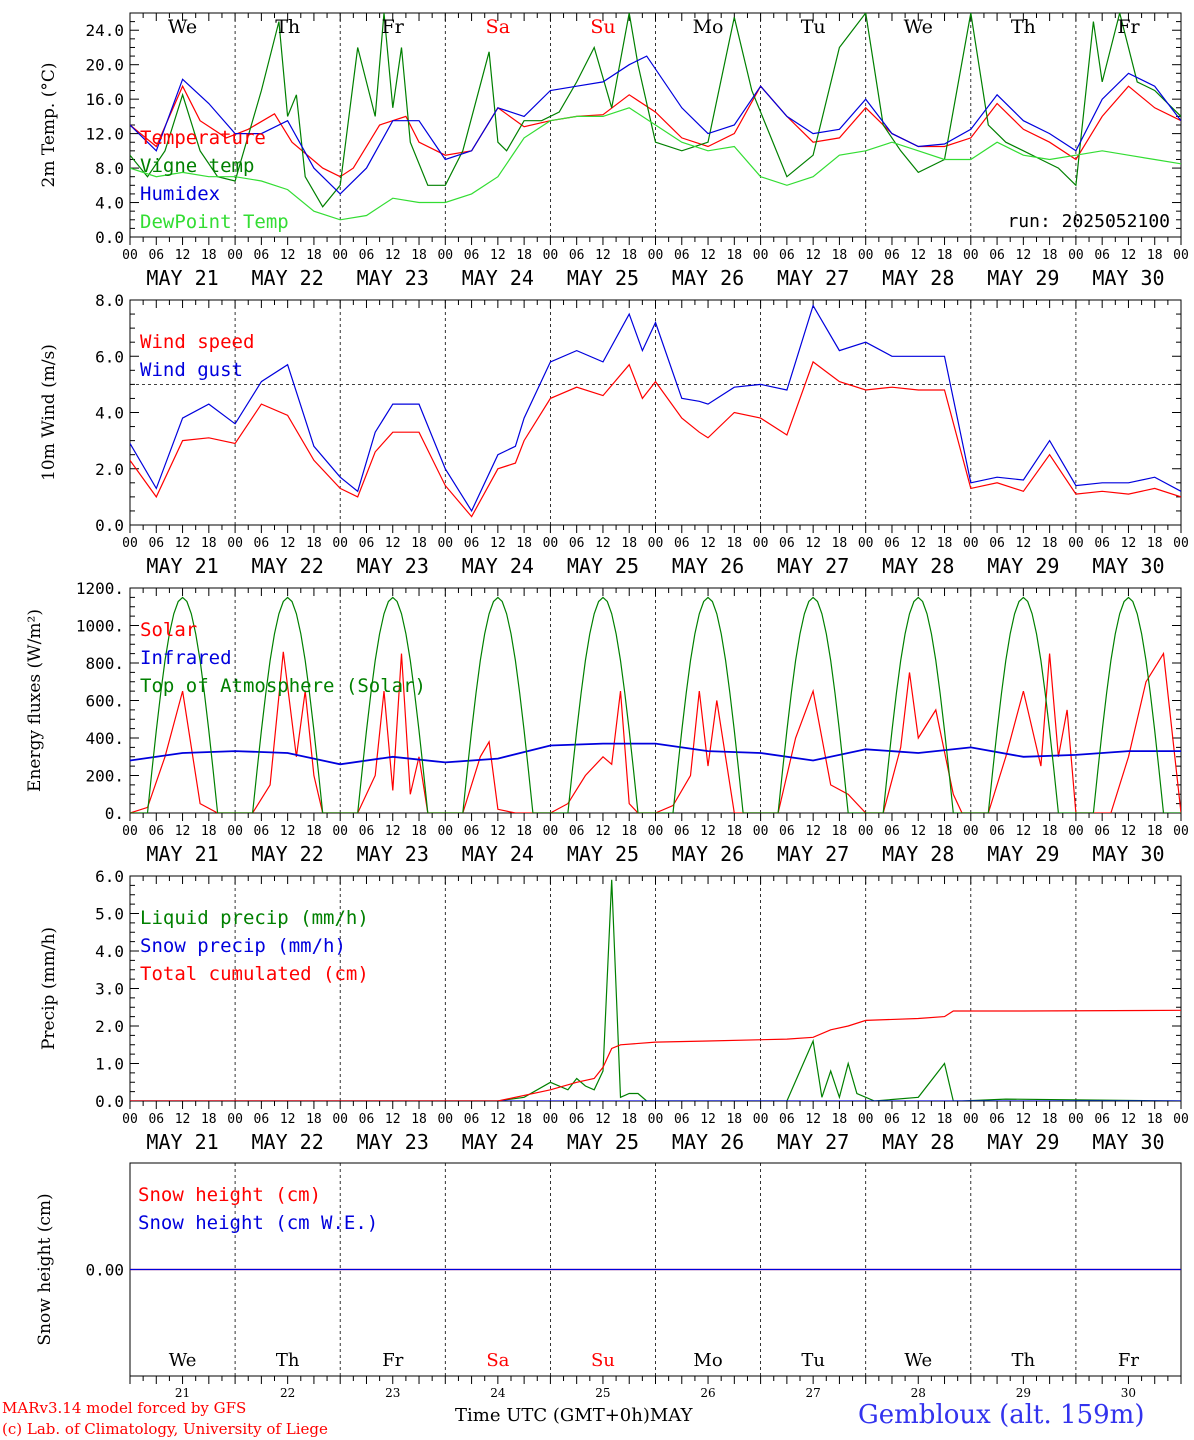 This screenshot has width=1194, height=1440. I want to click on weekday-label-top: Tu, so click(813, 27).